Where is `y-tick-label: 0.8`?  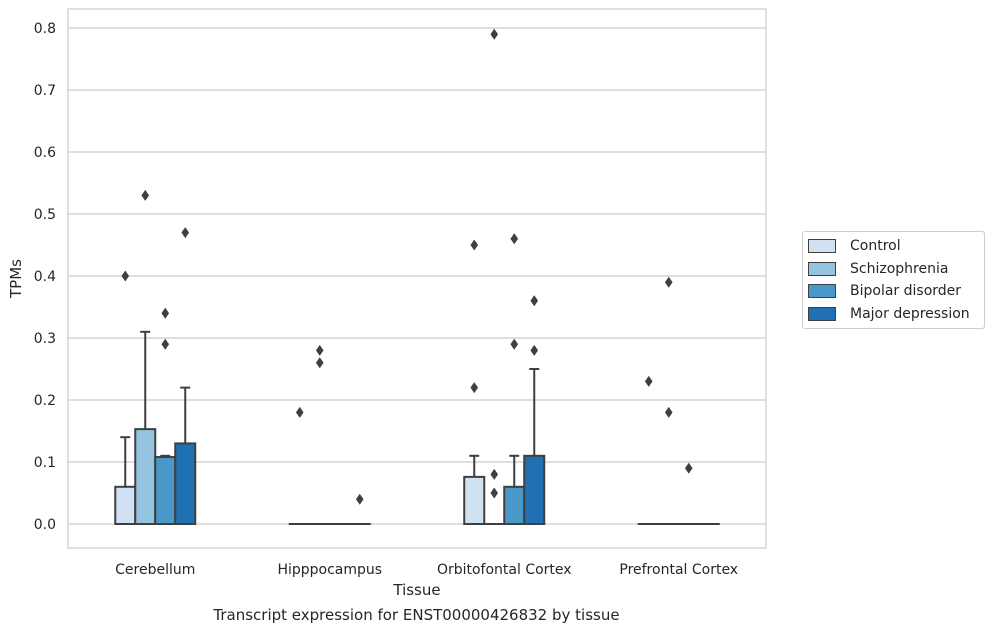
y-tick-label: 0.8 is located at coordinates (45, 29).